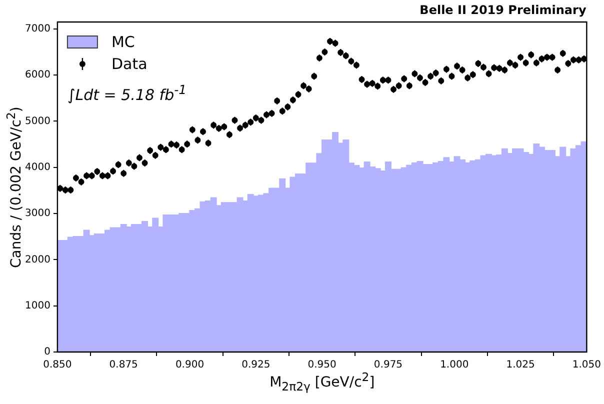  Describe the element at coordinates (587, 365) in the screenshot. I see `x-tick-label: 1.050` at that location.